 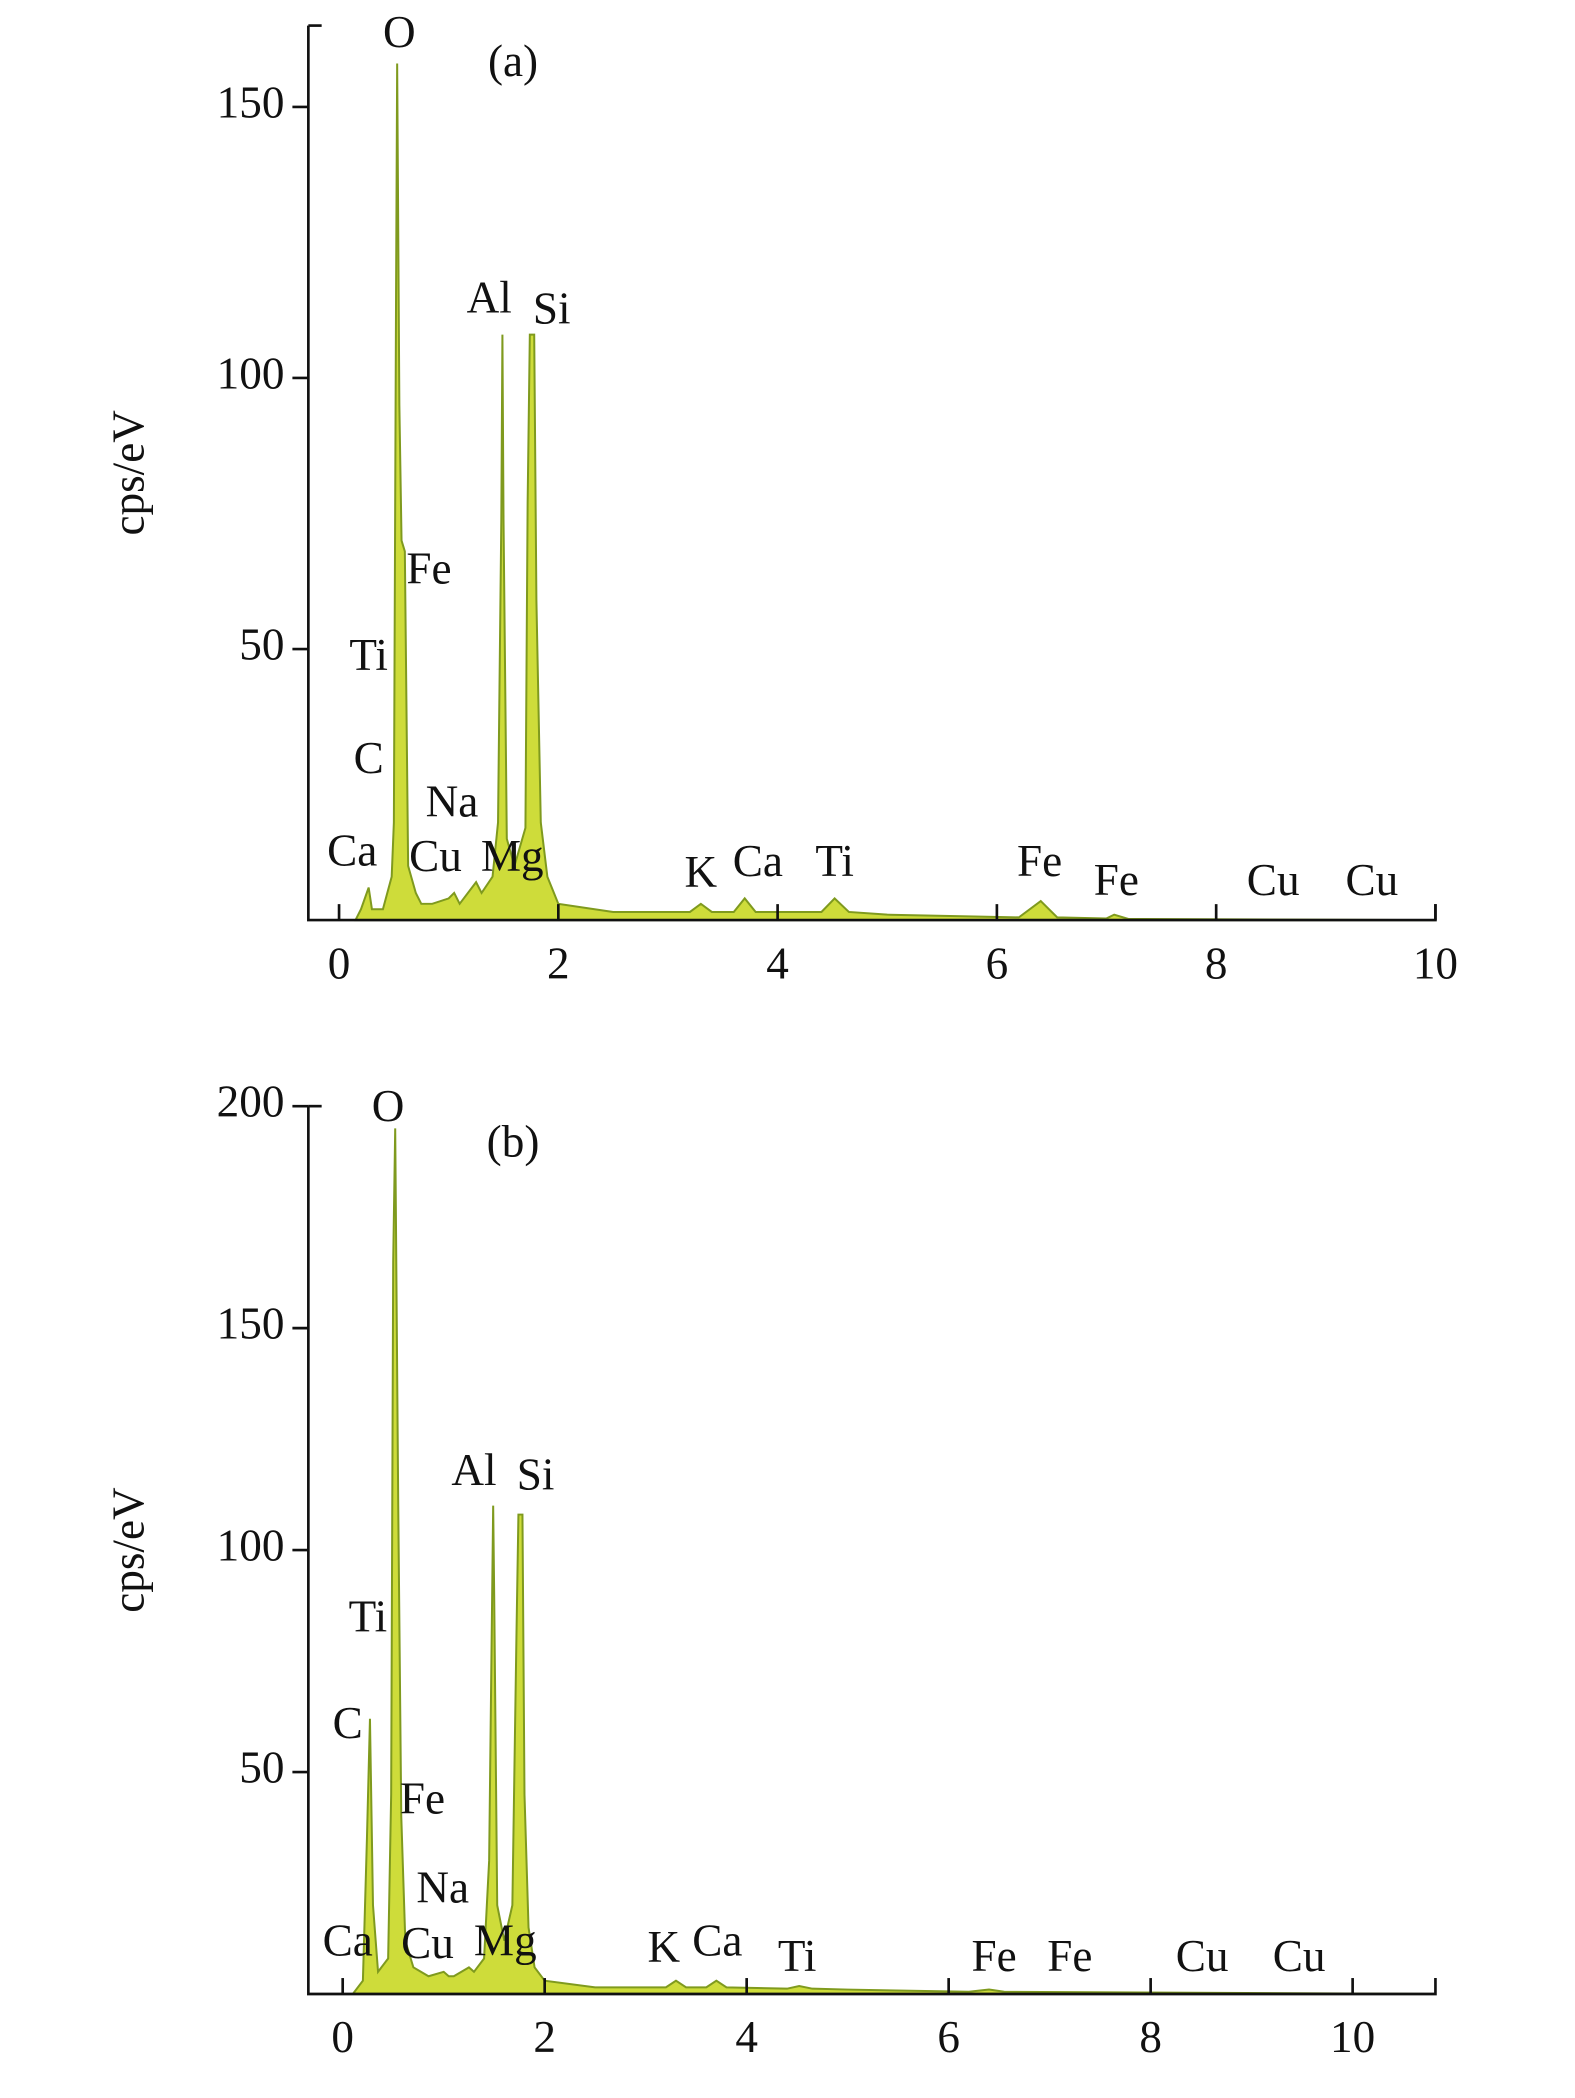 I want to click on y-tick-label: 200, so click(x=251, y=1102).